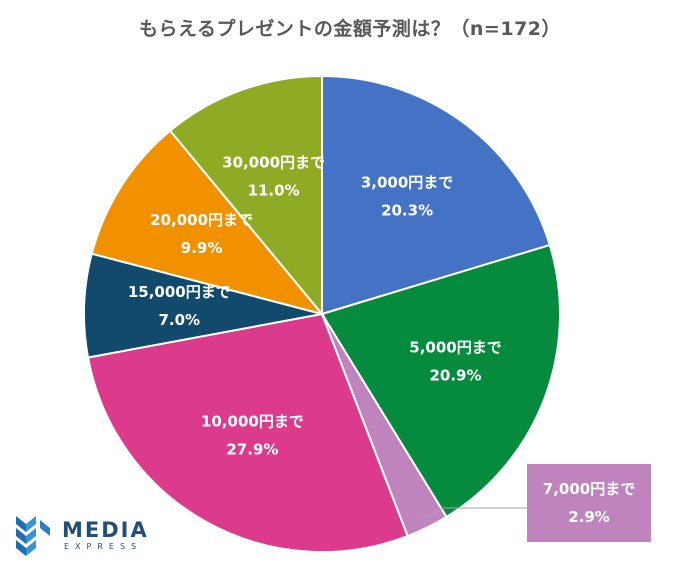  What do you see at coordinates (105, 530) in the screenshot?
I see `logo-word: MEDIA` at bounding box center [105, 530].